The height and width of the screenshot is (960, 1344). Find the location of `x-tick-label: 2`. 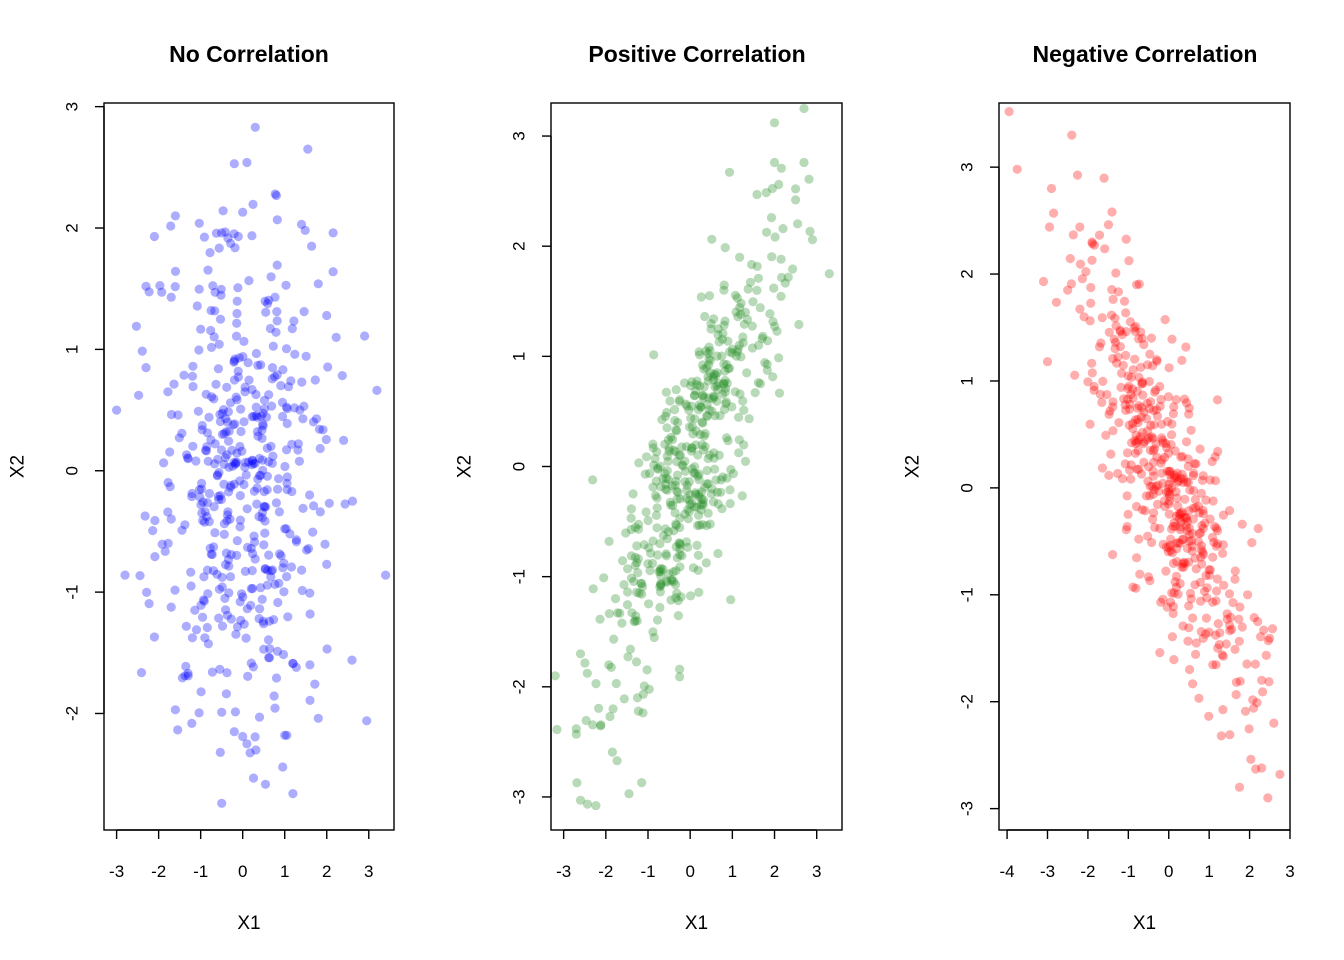

x-tick-label: 2 is located at coordinates (1249, 871).